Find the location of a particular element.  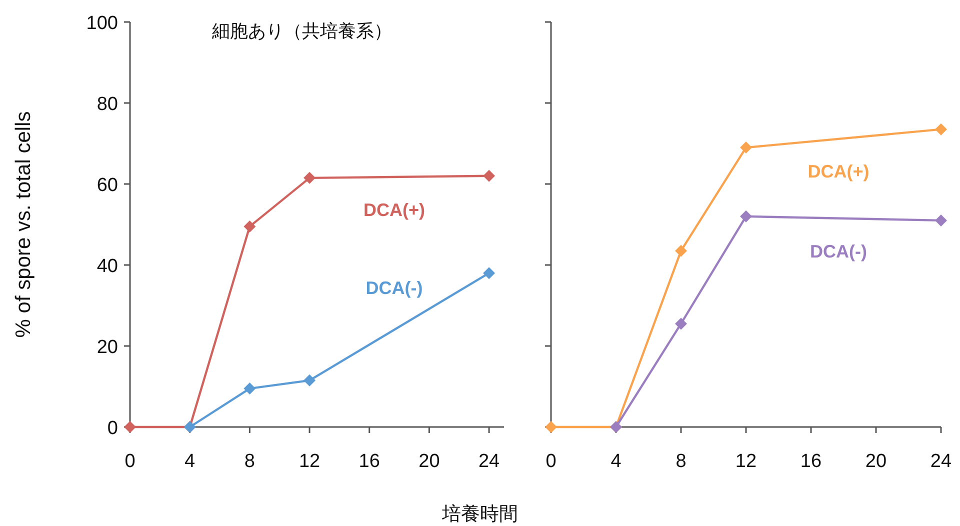

y-tick-label: 60 is located at coordinates (107, 185).